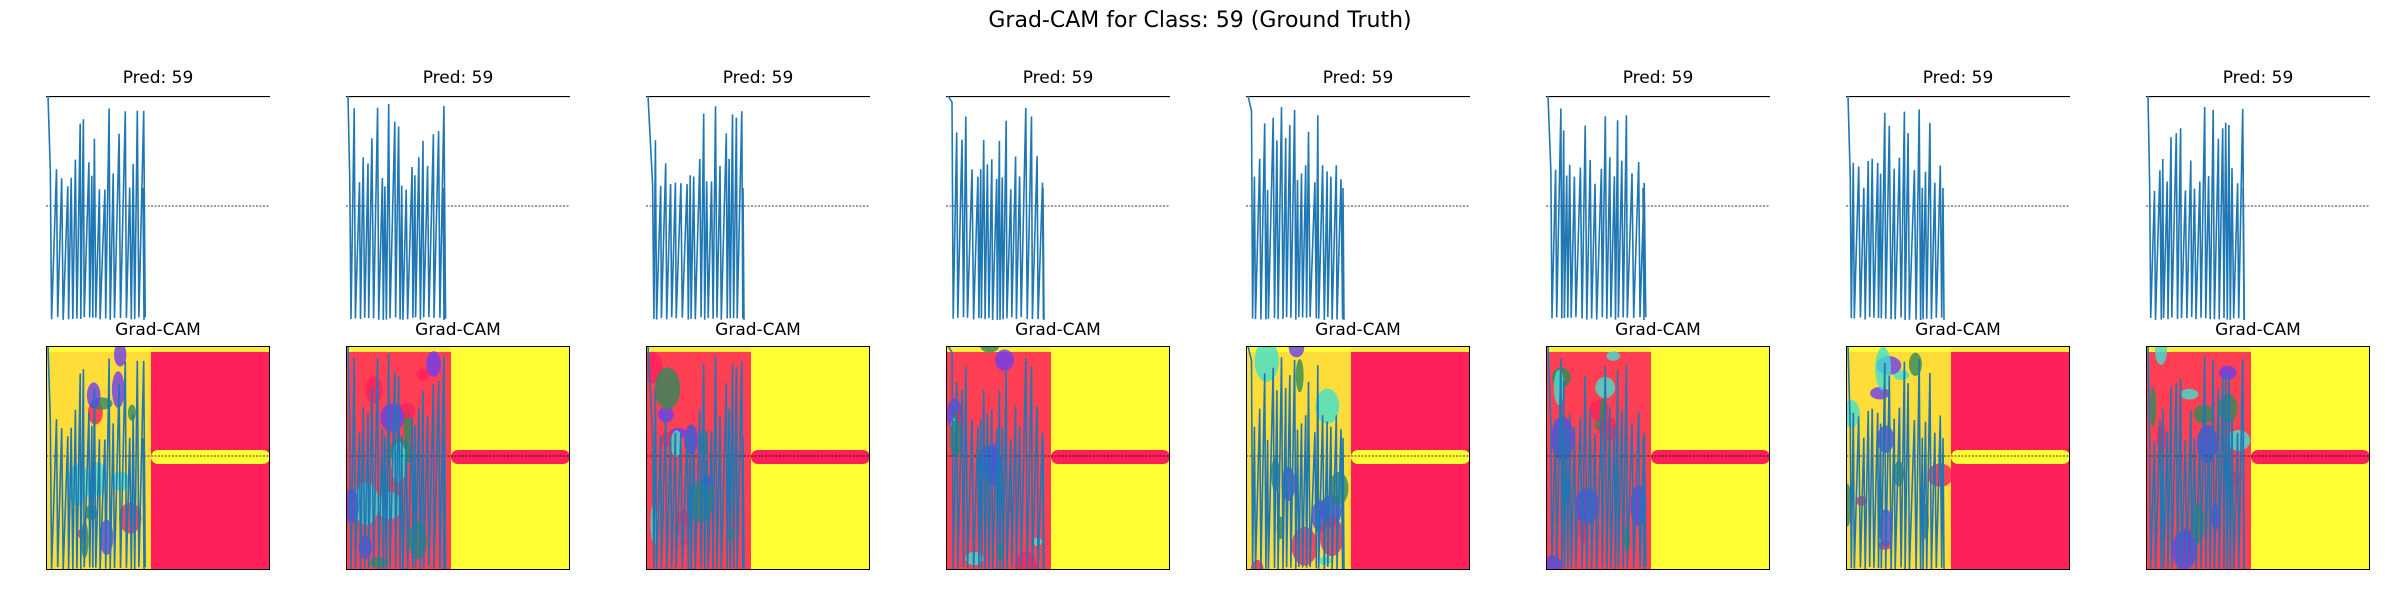 The height and width of the screenshot is (600, 2400). I want to click on subplot-column-2: Pred: 59 Grad-CAM, so click(458, 300).